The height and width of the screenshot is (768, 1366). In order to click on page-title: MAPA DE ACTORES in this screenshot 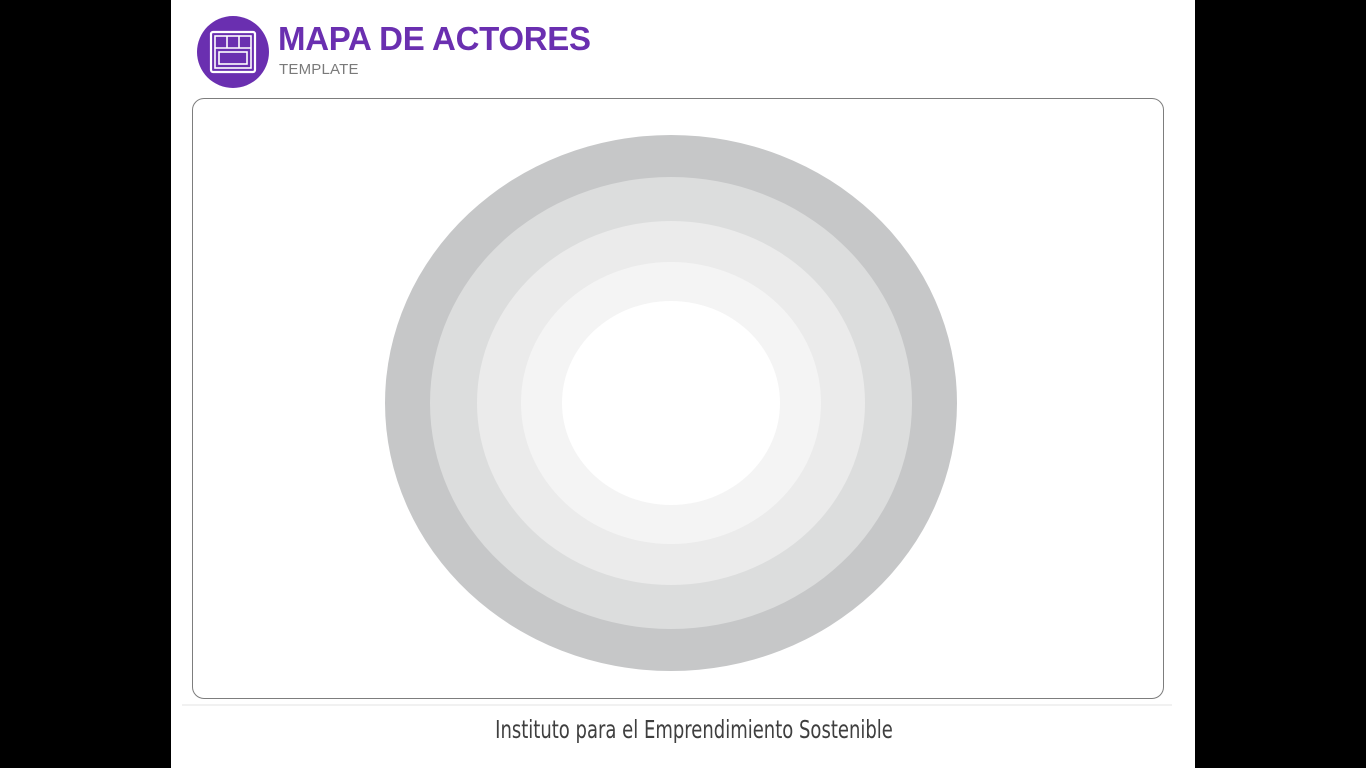, I will do `click(434, 38)`.